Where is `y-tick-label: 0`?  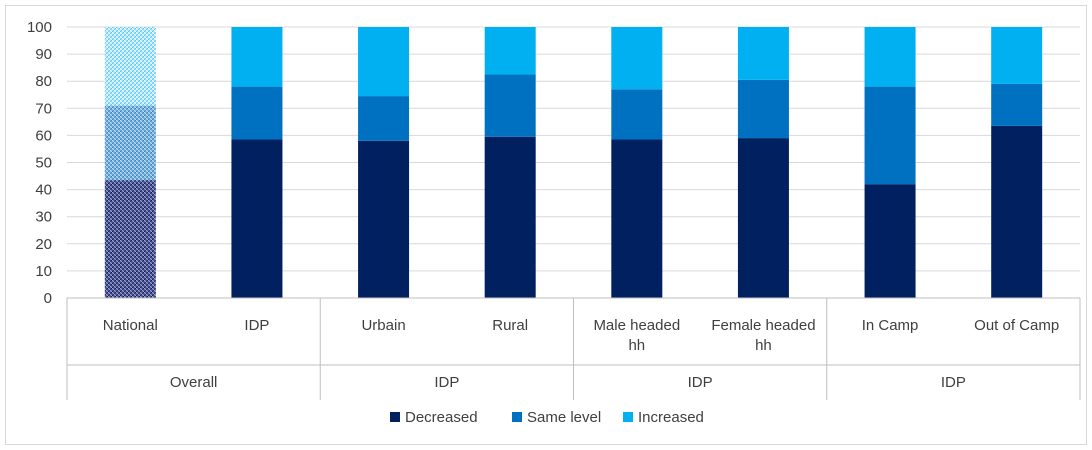
y-tick-label: 0 is located at coordinates (48, 298).